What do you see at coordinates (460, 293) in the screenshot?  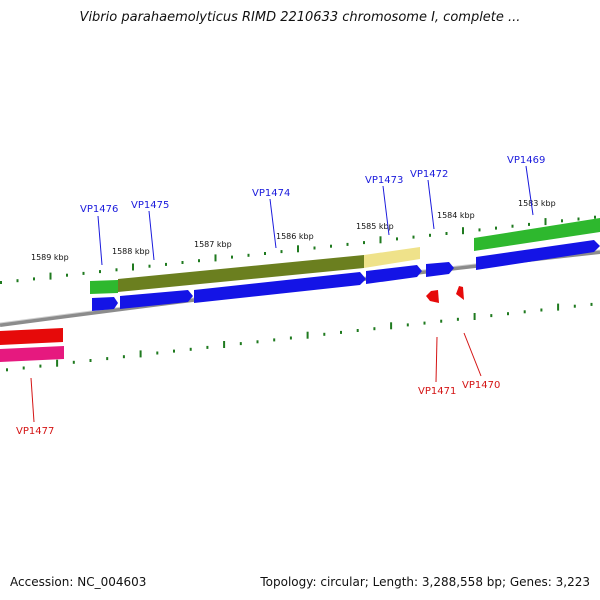 I see `cds-arrow-vp1470` at bounding box center [460, 293].